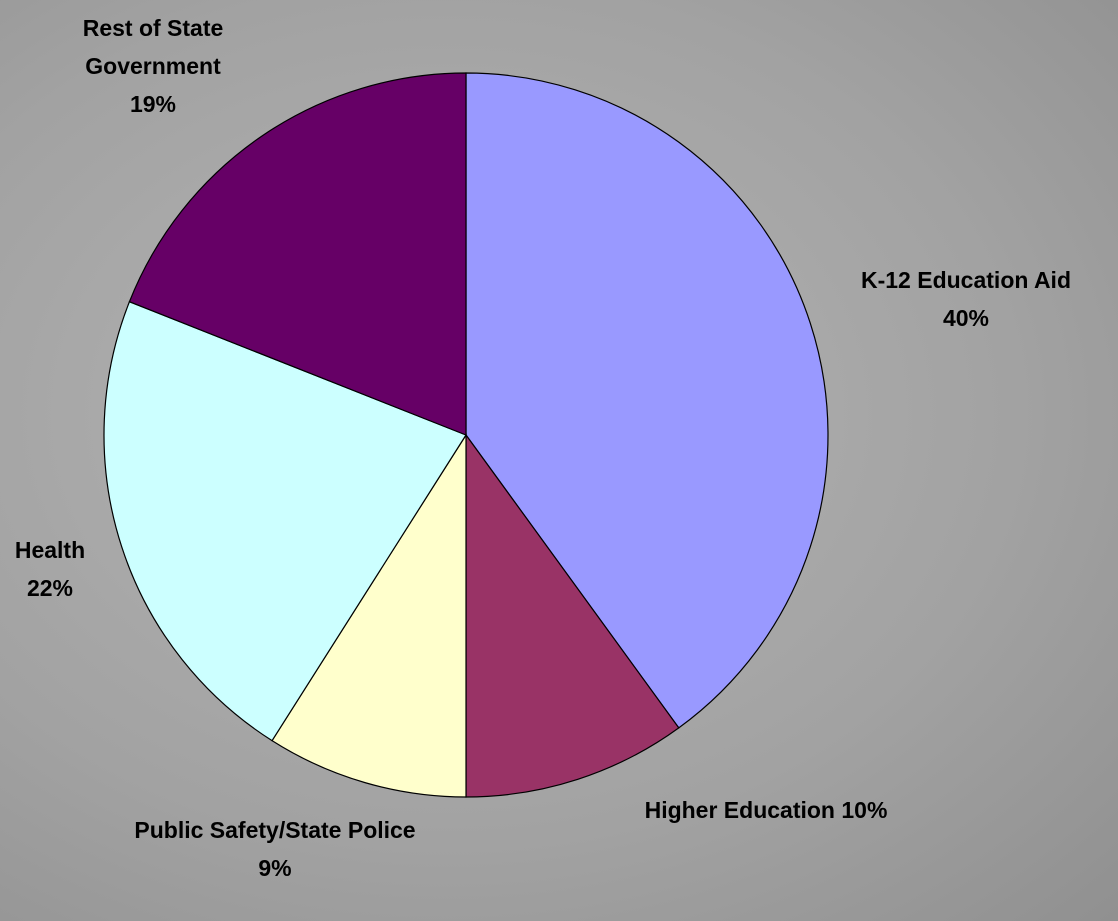 This screenshot has width=1118, height=921. What do you see at coordinates (275, 849) in the screenshot?
I see `slice-label: Public Safety/State Police 9%` at bounding box center [275, 849].